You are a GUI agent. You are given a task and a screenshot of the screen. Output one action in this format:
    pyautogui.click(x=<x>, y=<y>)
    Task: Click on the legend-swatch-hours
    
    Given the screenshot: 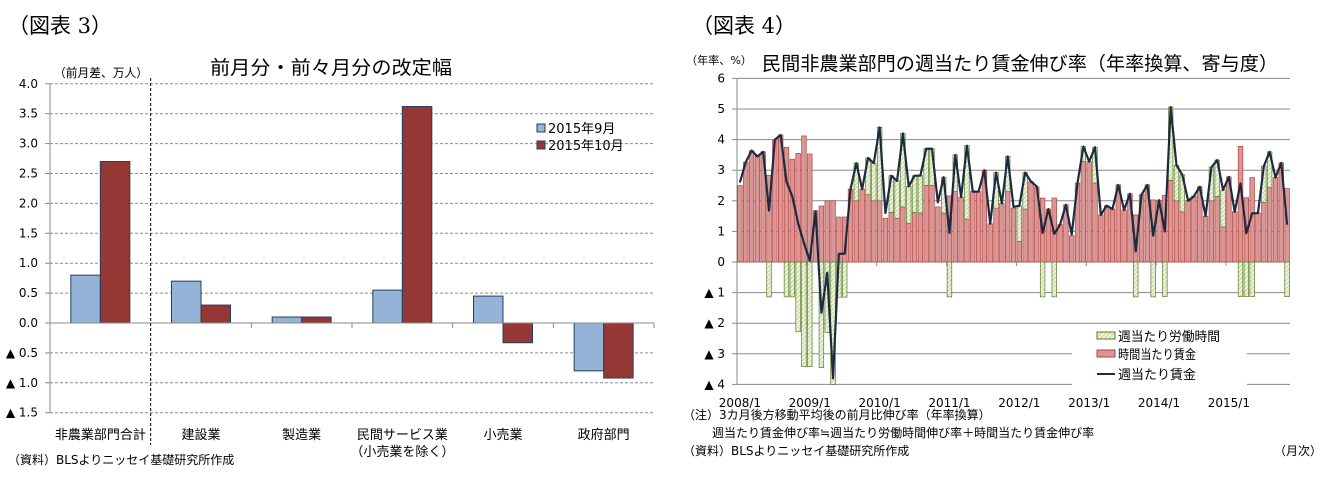 What is the action you would take?
    pyautogui.click(x=1106, y=335)
    